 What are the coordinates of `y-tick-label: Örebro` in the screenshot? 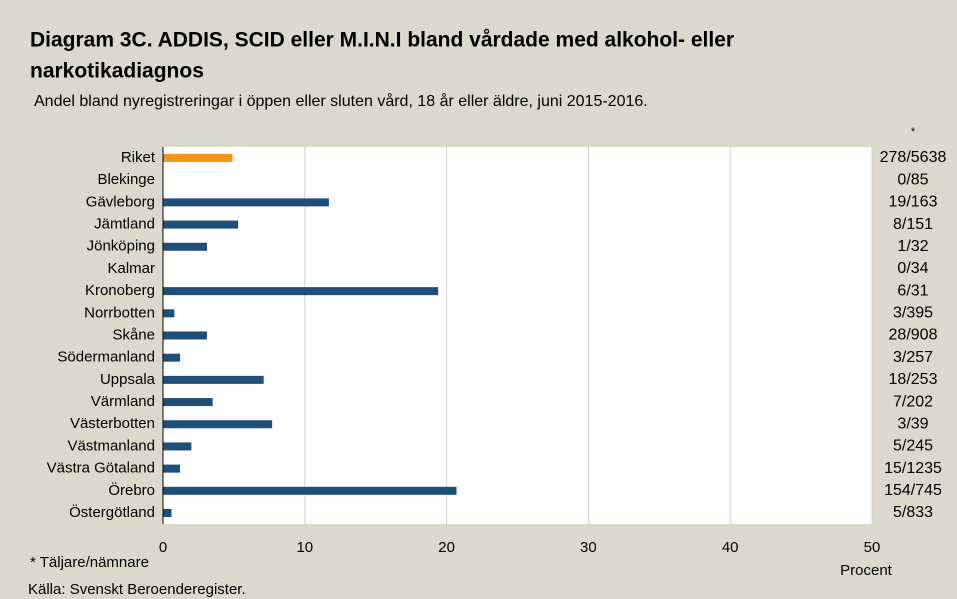 It's located at (131, 490).